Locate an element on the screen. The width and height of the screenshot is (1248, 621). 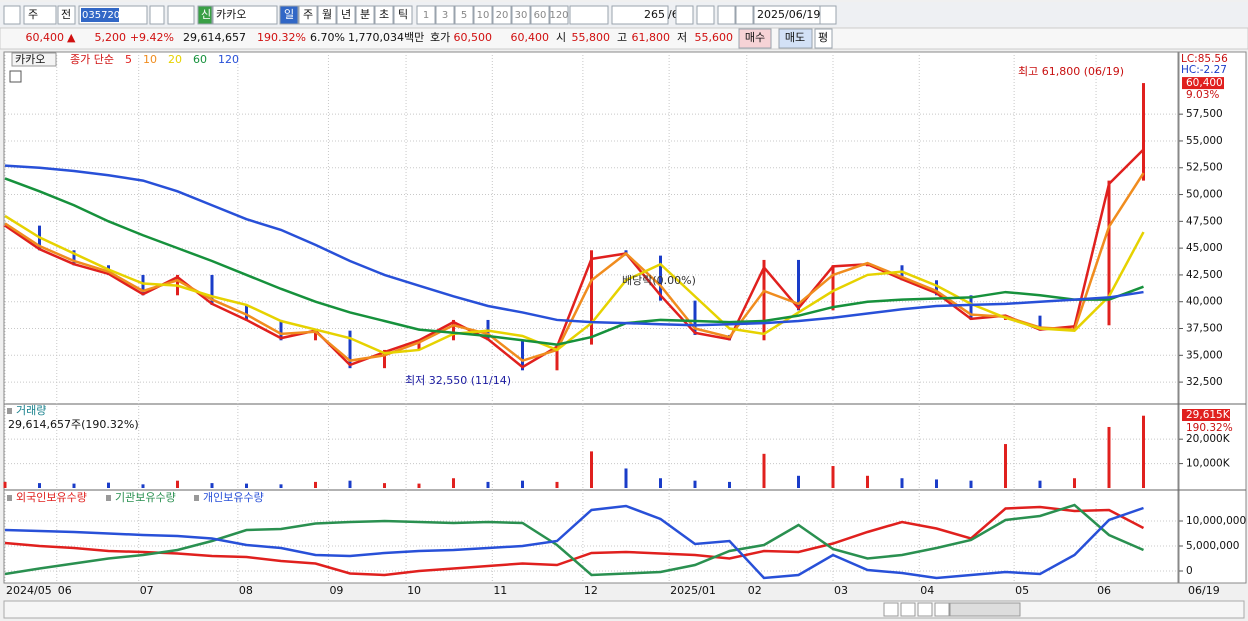
quote-bar is located at coordinates (624, 38).